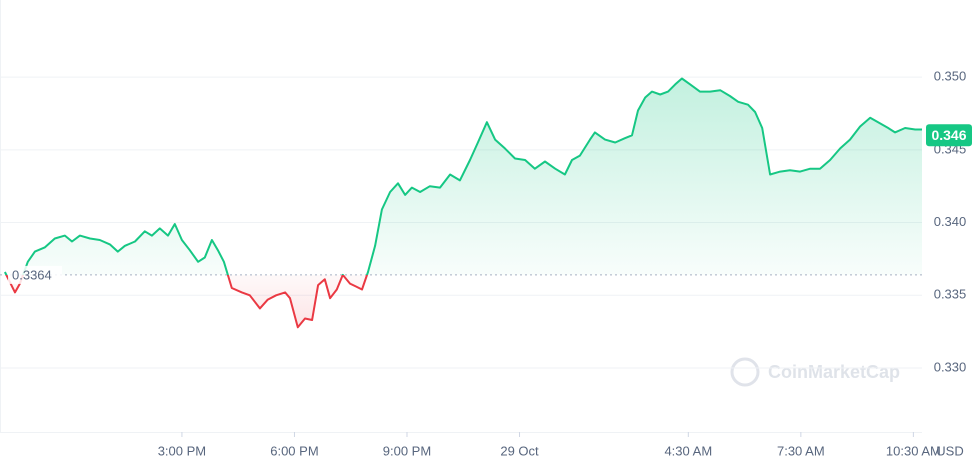 Image resolution: width=980 pixels, height=463 pixels. Describe the element at coordinates (407, 450) in the screenshot. I see `x-tick-label: 9:00 PM` at that location.